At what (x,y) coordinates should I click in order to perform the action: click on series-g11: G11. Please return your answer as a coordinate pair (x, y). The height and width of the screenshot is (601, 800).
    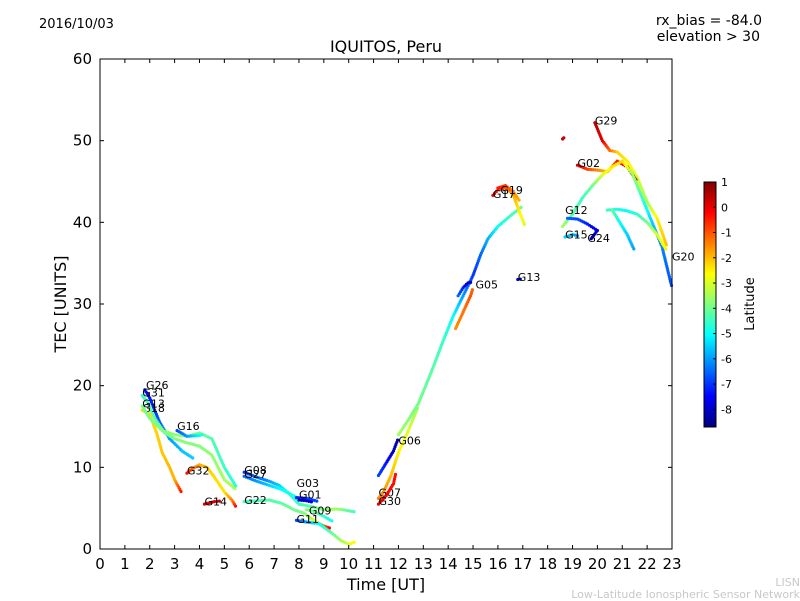
    Looking at the image, I should click on (325, 529).